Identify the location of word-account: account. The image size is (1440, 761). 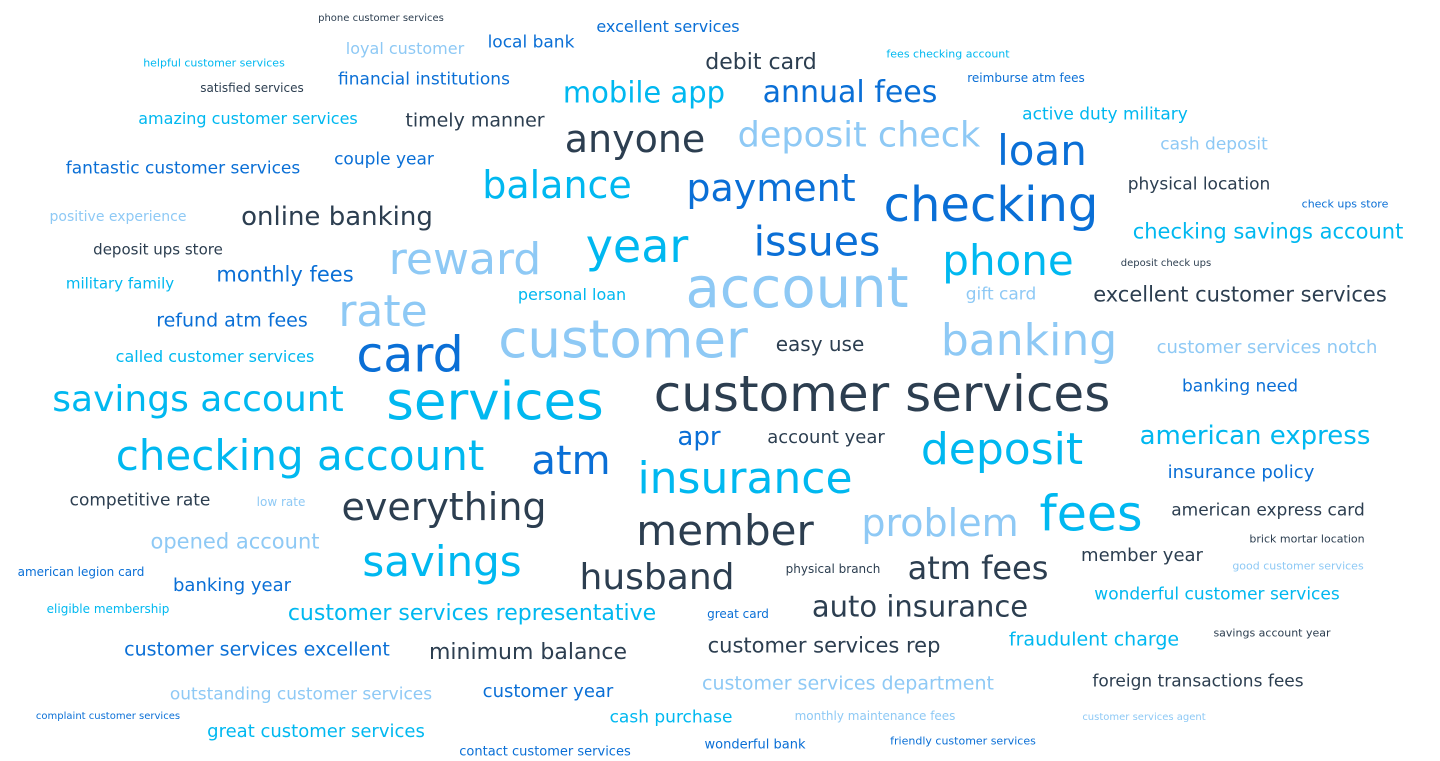
(797, 288).